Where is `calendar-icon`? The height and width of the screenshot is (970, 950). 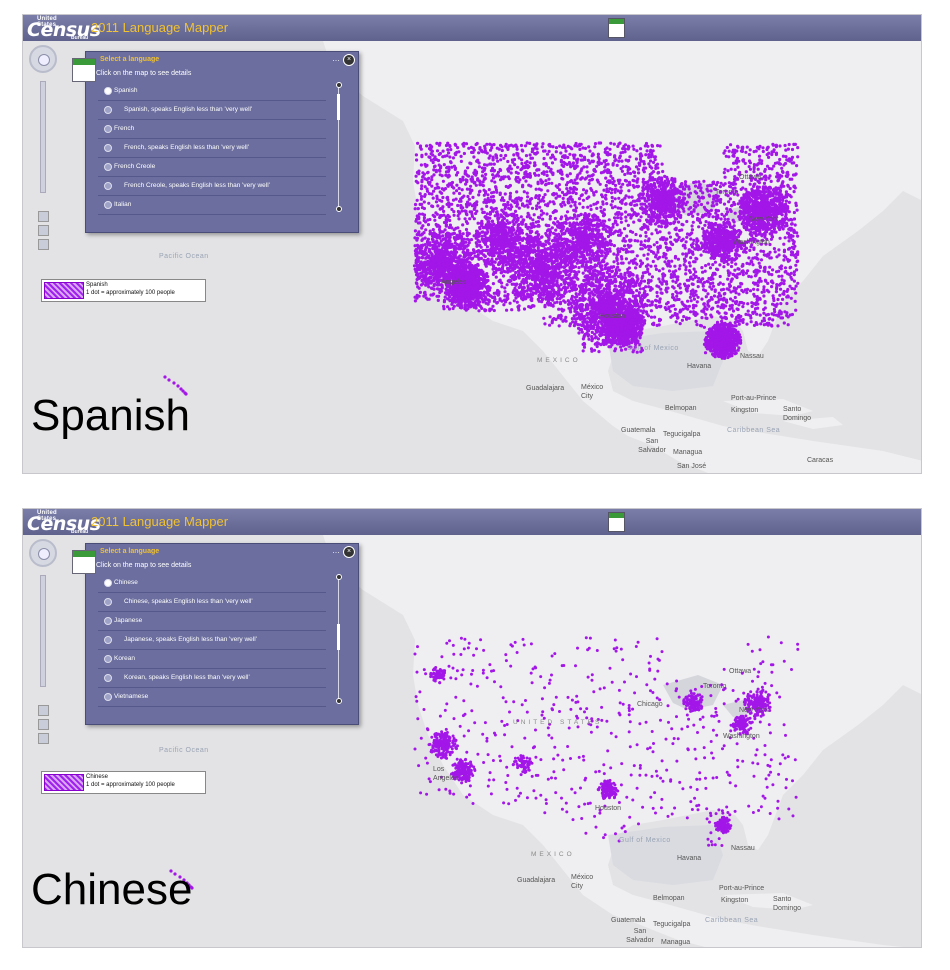
calendar-icon is located at coordinates (616, 28).